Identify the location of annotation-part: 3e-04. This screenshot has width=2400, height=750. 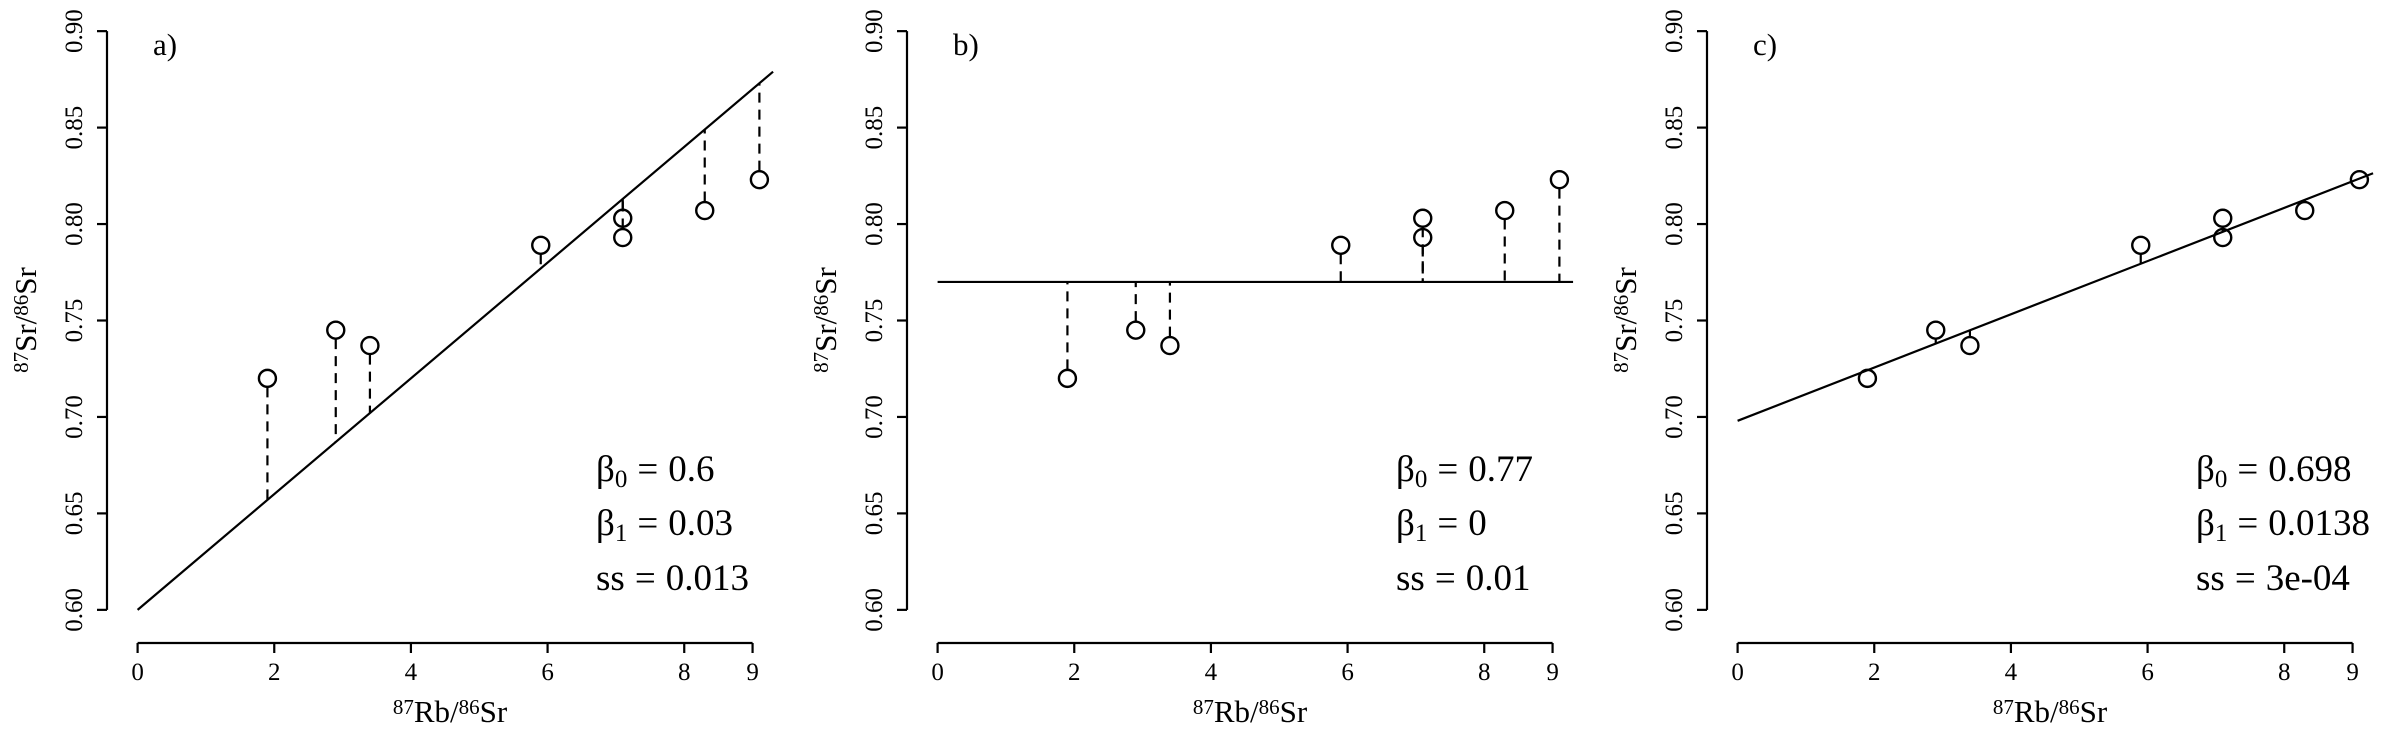
(2308, 578).